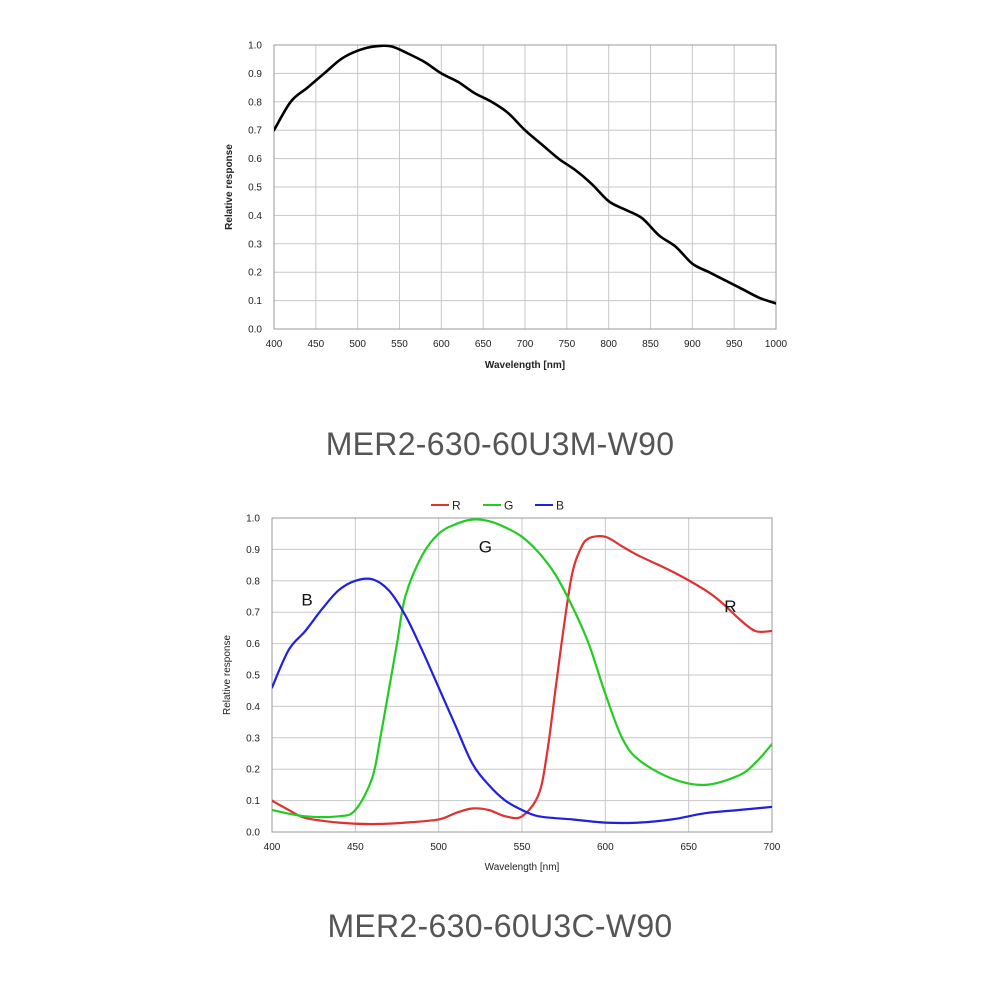 This screenshot has height=1000, width=1000. I want to click on legend-label-b: B, so click(560, 506).